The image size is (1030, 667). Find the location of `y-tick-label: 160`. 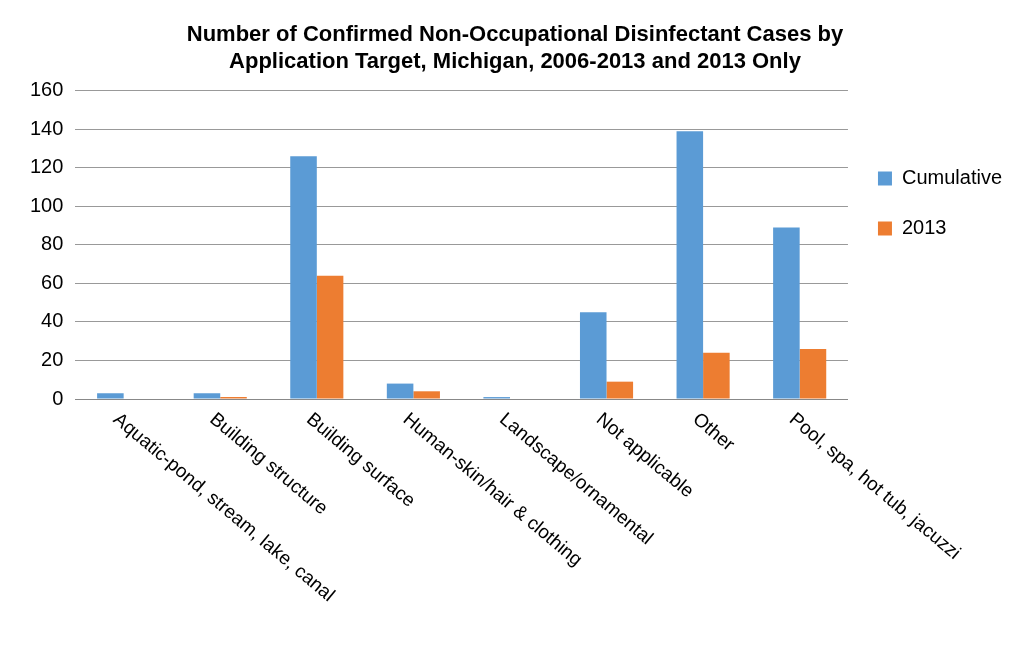

y-tick-label: 160 is located at coordinates (46, 89).